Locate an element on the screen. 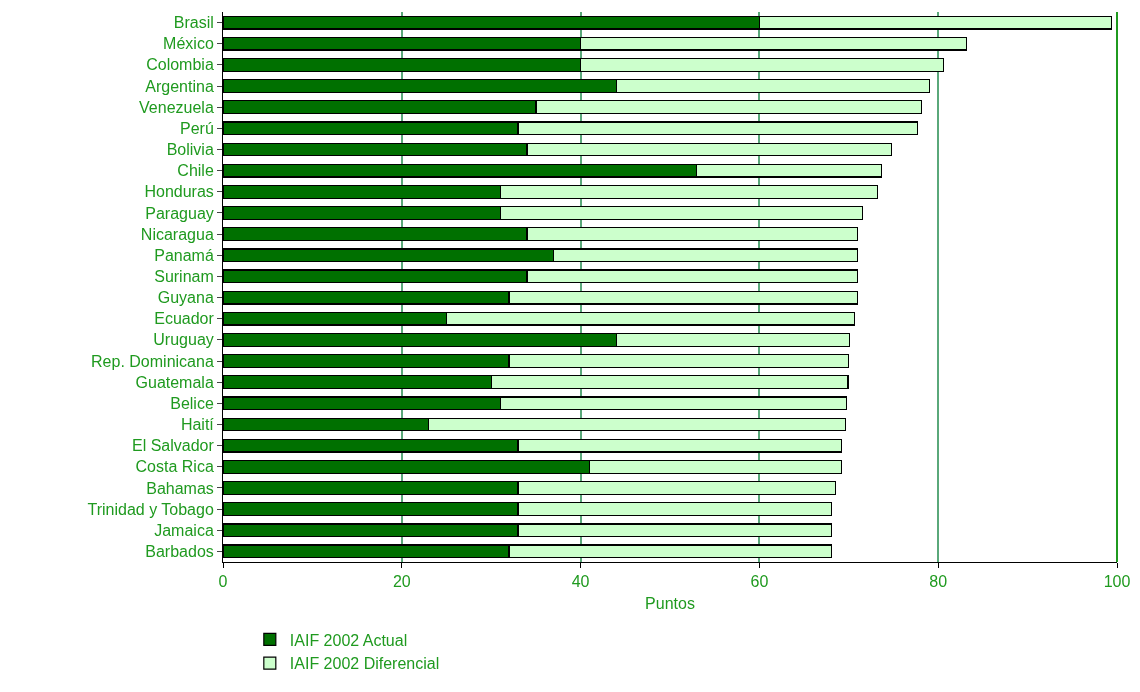  y-tick-label: Surinam is located at coordinates (184, 277).